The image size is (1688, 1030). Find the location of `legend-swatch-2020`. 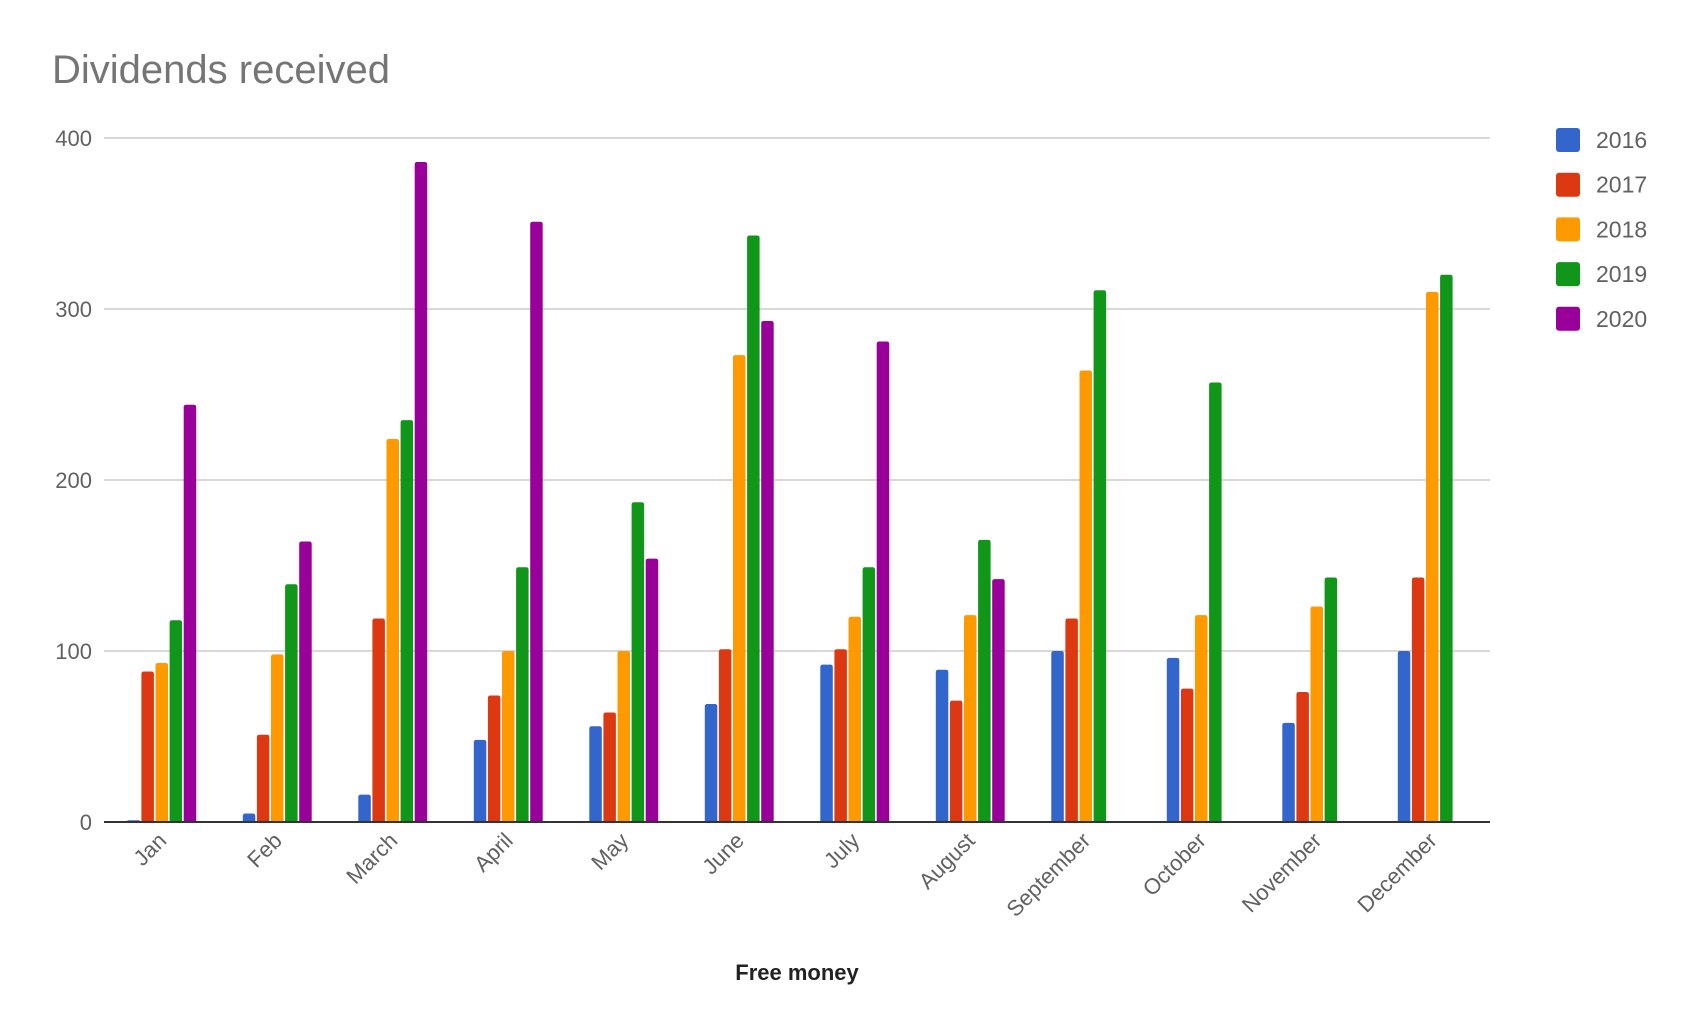

legend-swatch-2020 is located at coordinates (1568, 318).